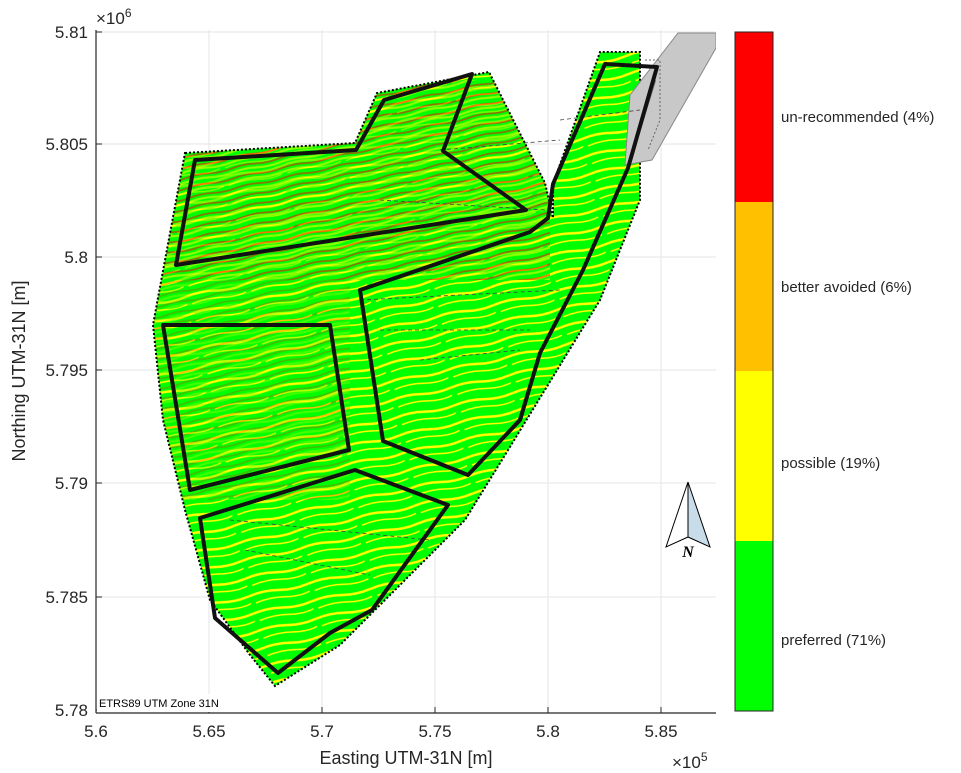  Describe the element at coordinates (96, 731) in the screenshot. I see `x-tick-label: 5.6` at that location.